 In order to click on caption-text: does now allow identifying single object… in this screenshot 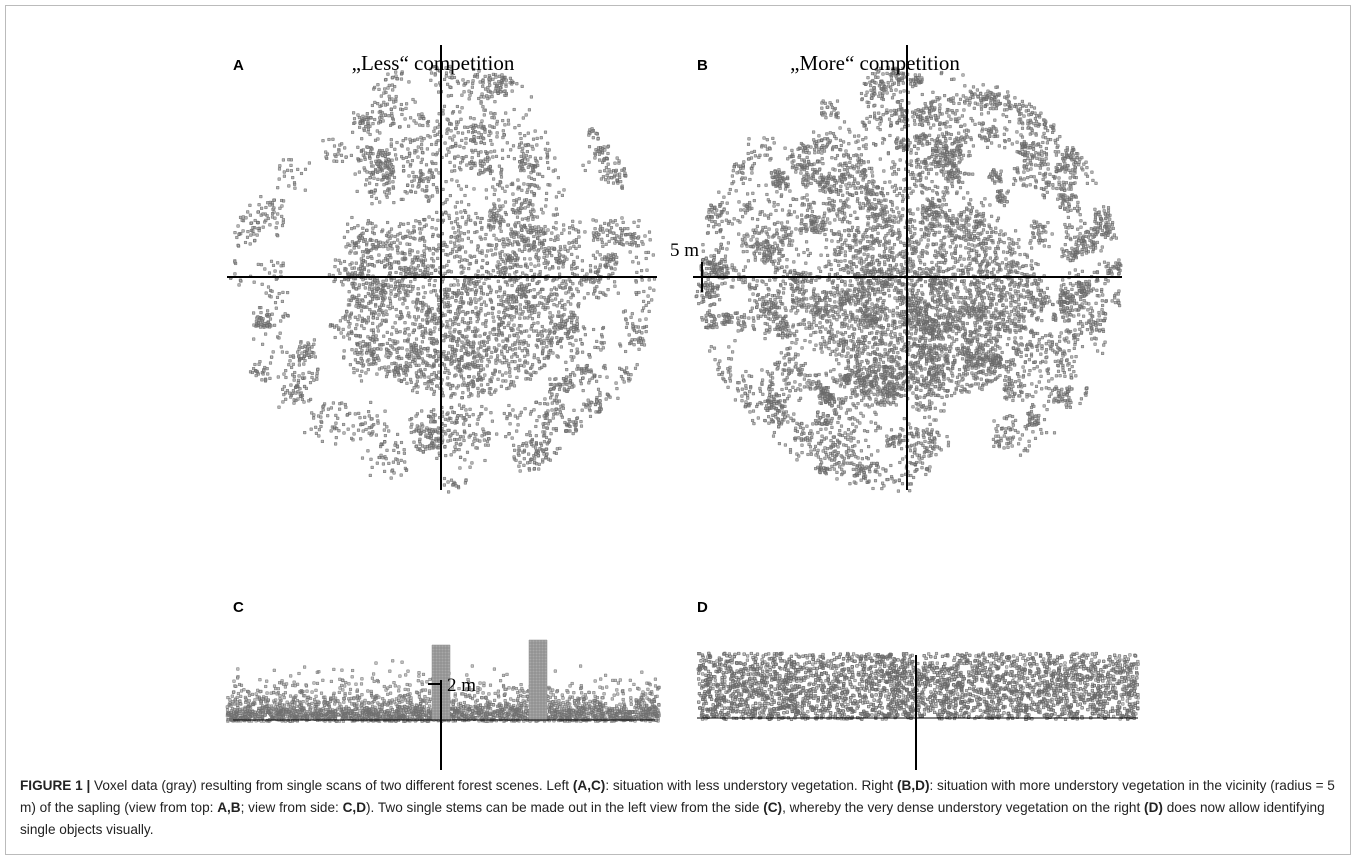, I will do `click(674, 818)`.